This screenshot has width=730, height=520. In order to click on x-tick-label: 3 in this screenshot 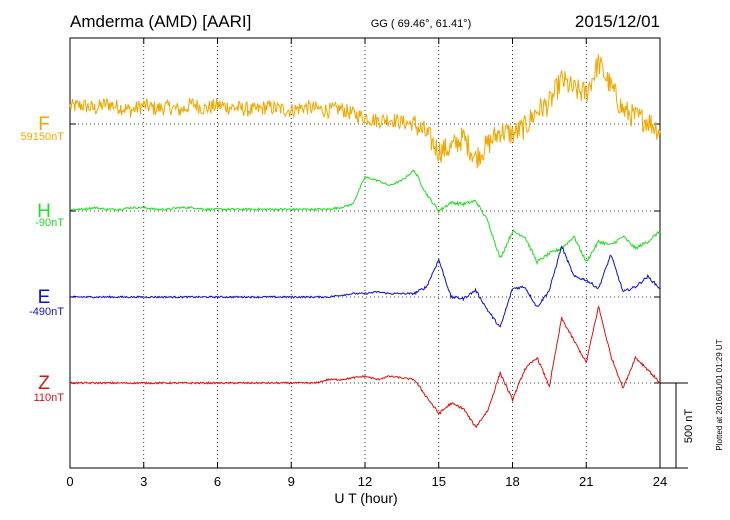, I will do `click(143, 481)`.